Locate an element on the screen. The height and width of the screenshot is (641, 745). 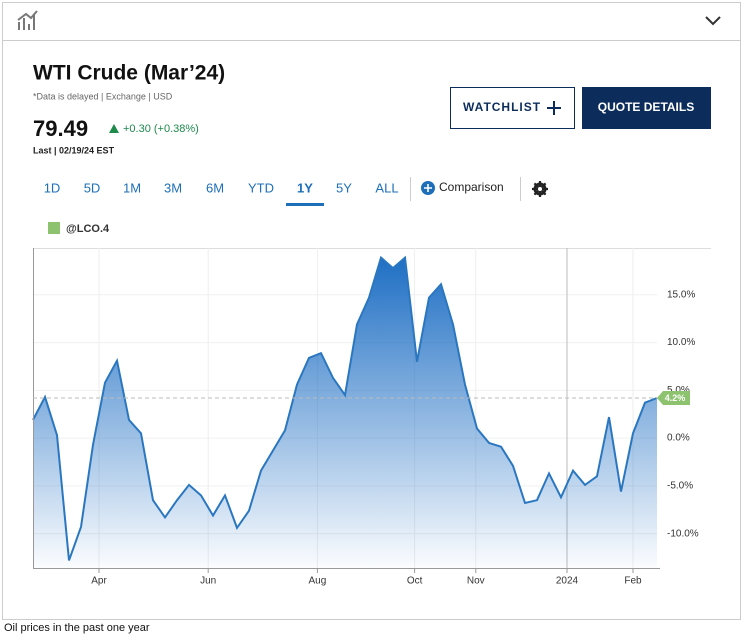
range-tab: 1Y is located at coordinates (305, 187).